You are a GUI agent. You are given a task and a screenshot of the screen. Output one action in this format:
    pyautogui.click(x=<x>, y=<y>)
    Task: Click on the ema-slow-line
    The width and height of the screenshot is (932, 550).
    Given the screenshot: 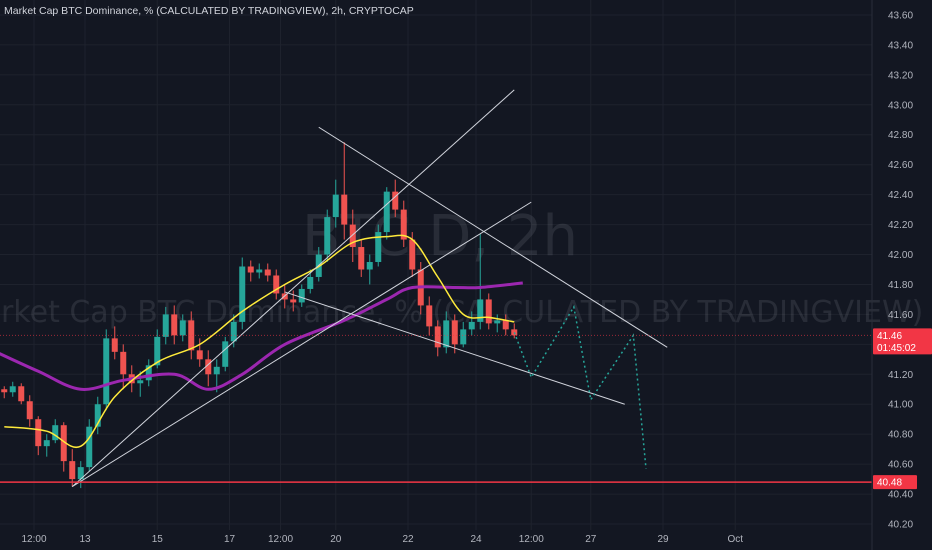 What is the action you would take?
    pyautogui.click(x=261, y=336)
    